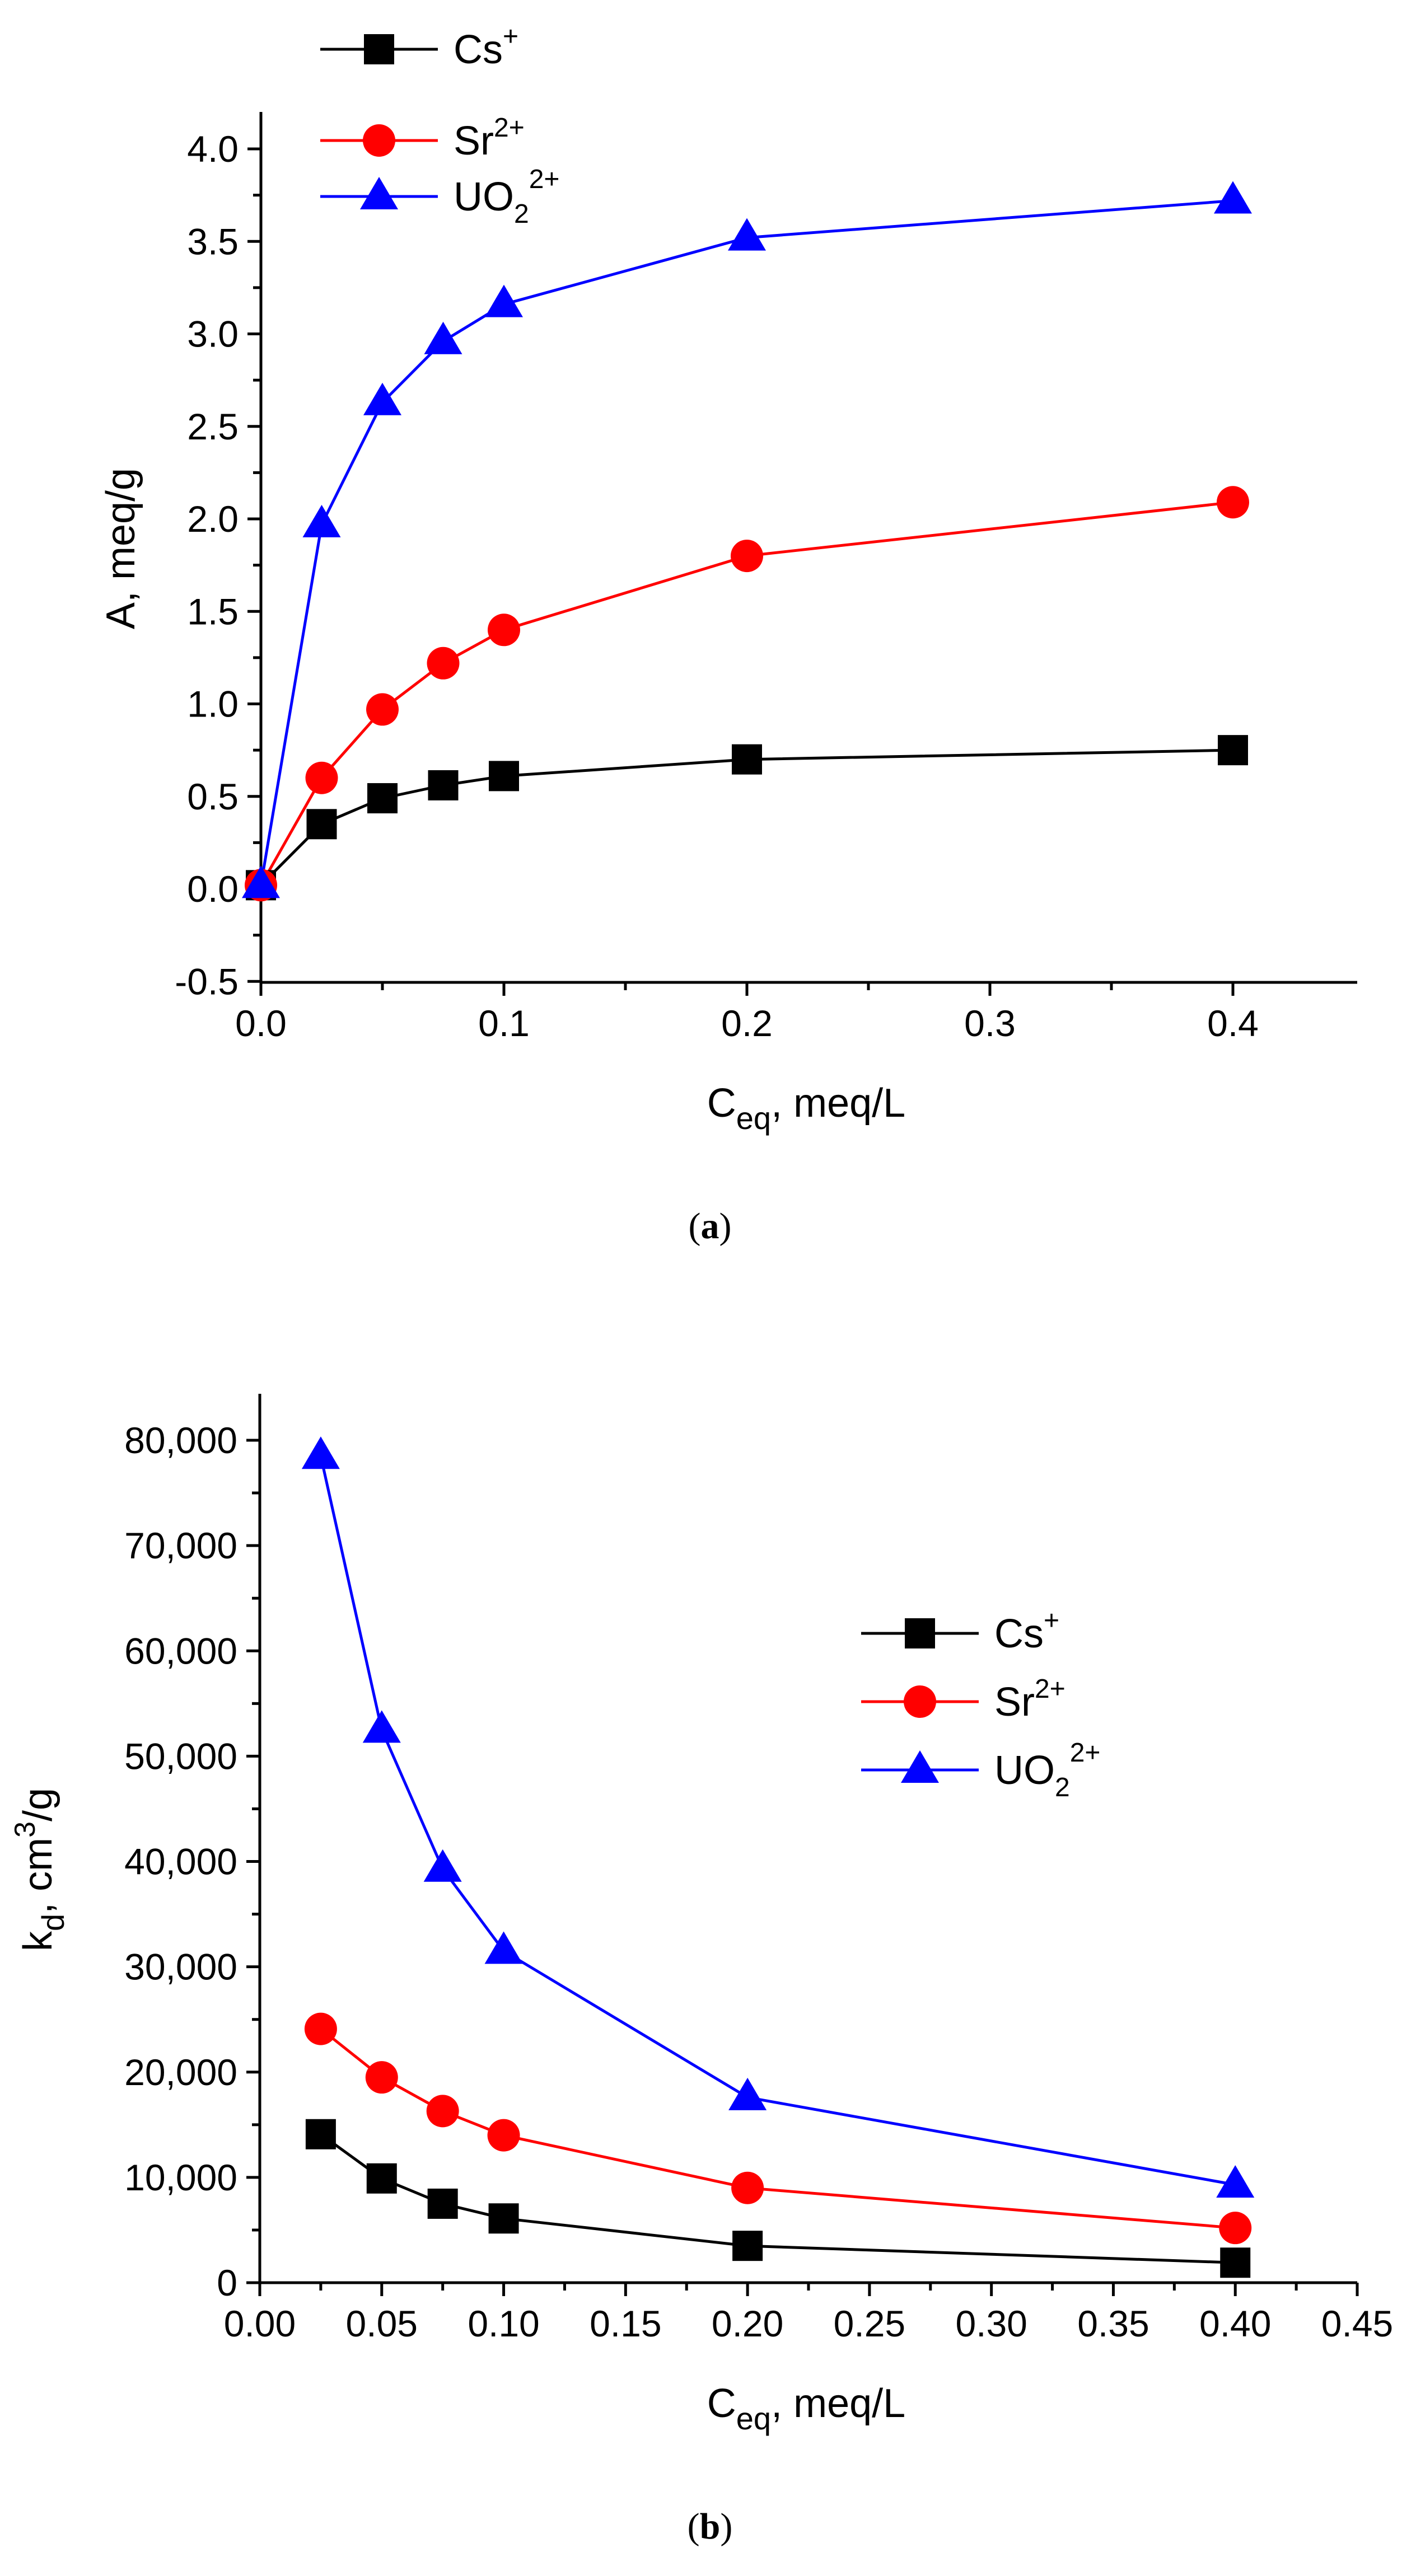  What do you see at coordinates (213, 796) in the screenshot?
I see `chart-a-y-tick-label: 0.5` at bounding box center [213, 796].